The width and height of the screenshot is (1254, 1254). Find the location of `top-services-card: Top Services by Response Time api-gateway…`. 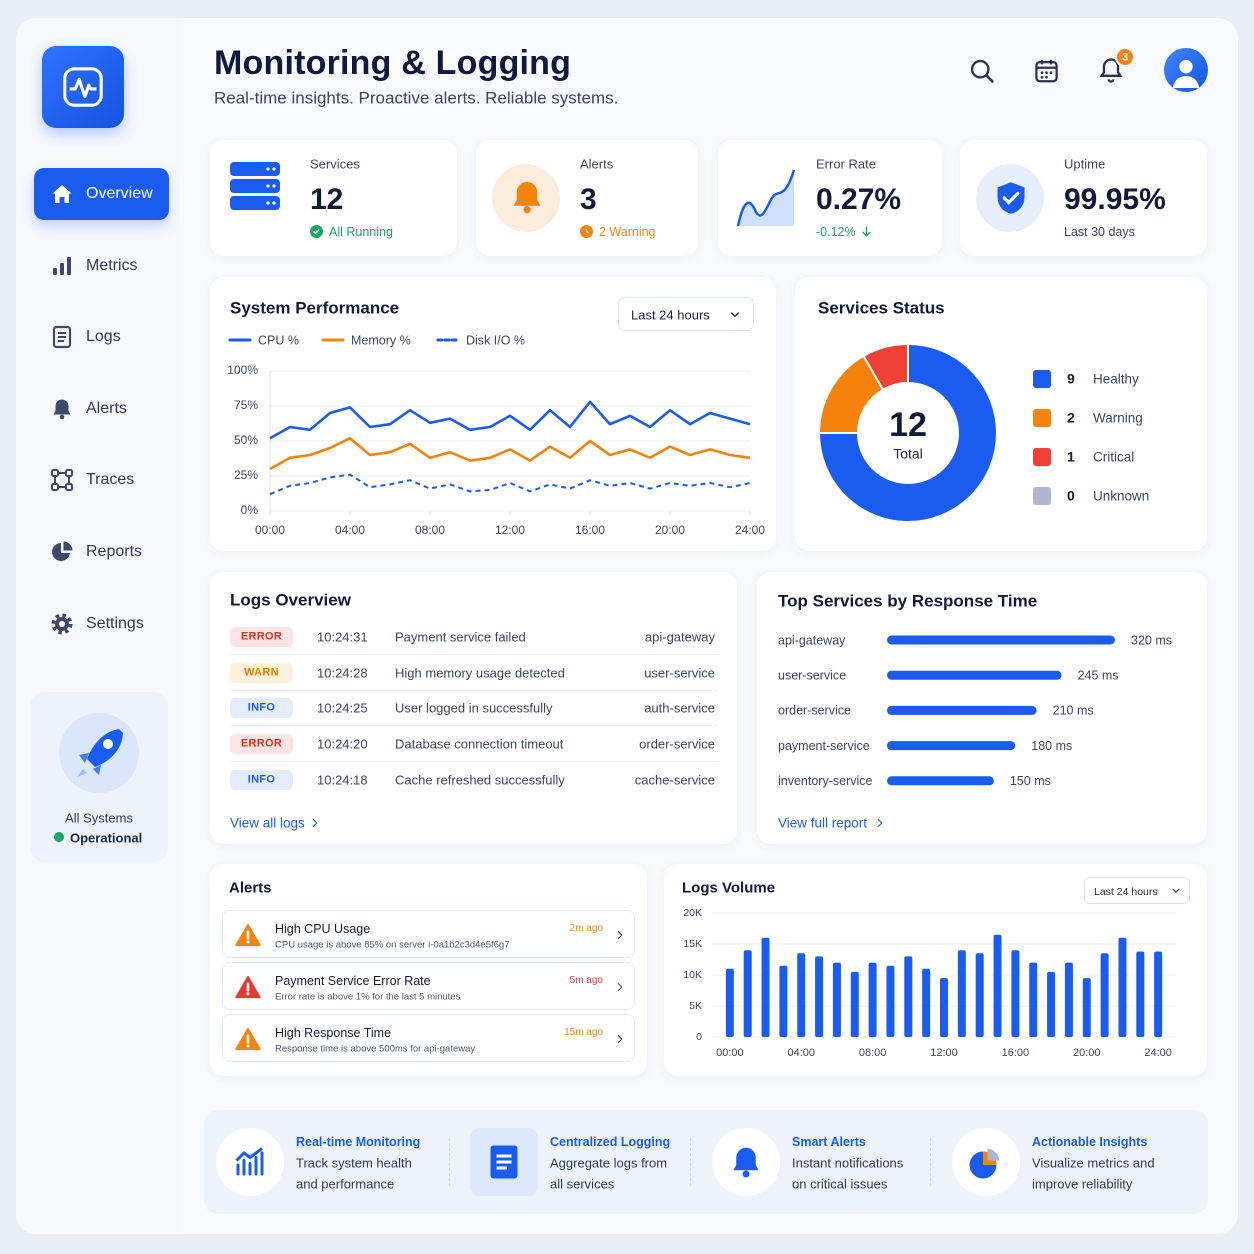

top-services-card: Top Services by Response Time api-gateway… is located at coordinates (982, 708).